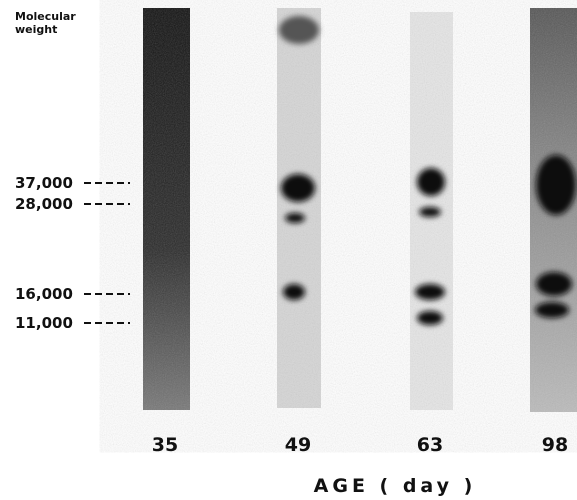  I want to click on lane-label: 49, so click(298, 445).